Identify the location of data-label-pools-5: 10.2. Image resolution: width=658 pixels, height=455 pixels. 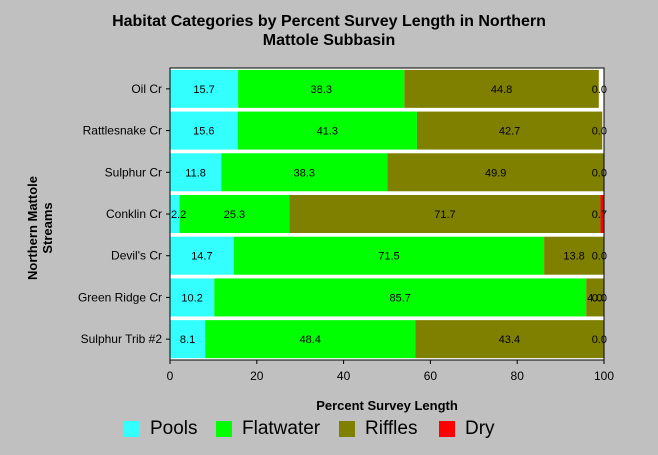
(191, 298).